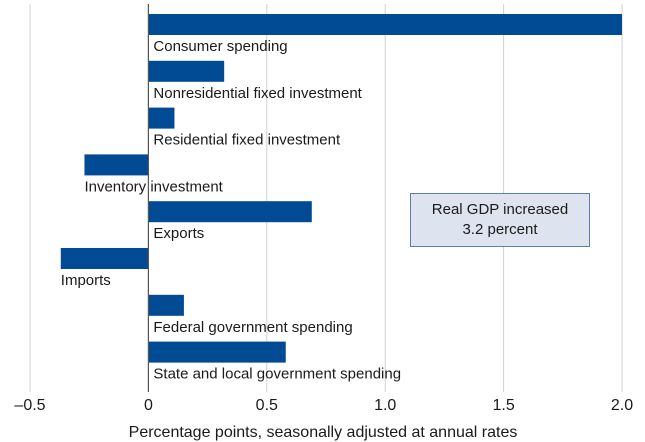 This screenshot has width=645, height=442. I want to click on gdp-annotation-box: Real GDP increased 3.2 percent, so click(500, 220).